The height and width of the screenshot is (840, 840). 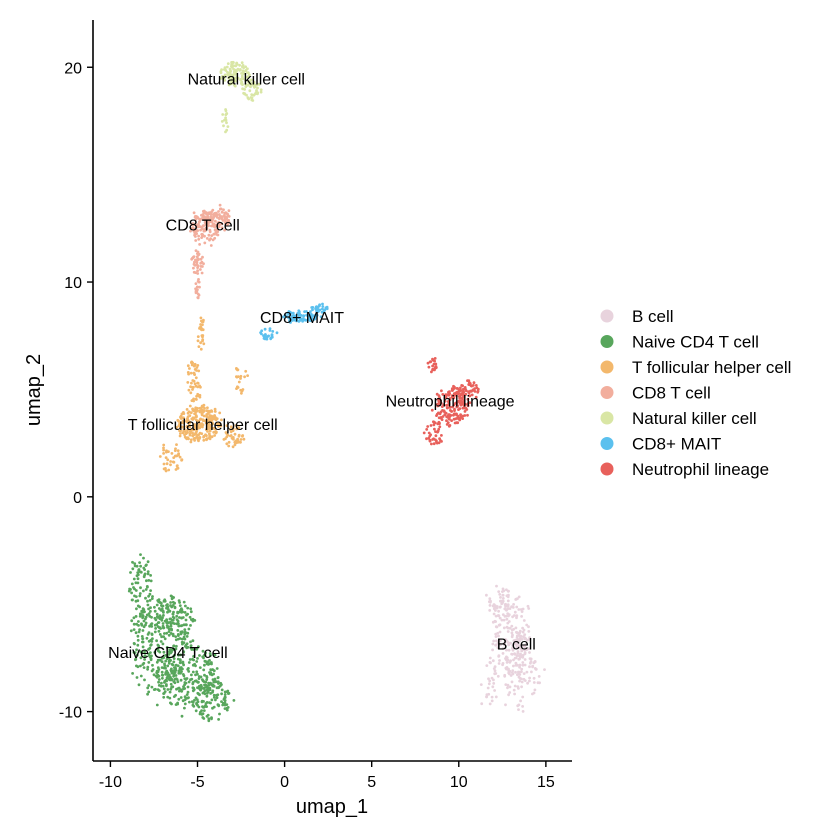 I want to click on legend-swatch, so click(x=607, y=443).